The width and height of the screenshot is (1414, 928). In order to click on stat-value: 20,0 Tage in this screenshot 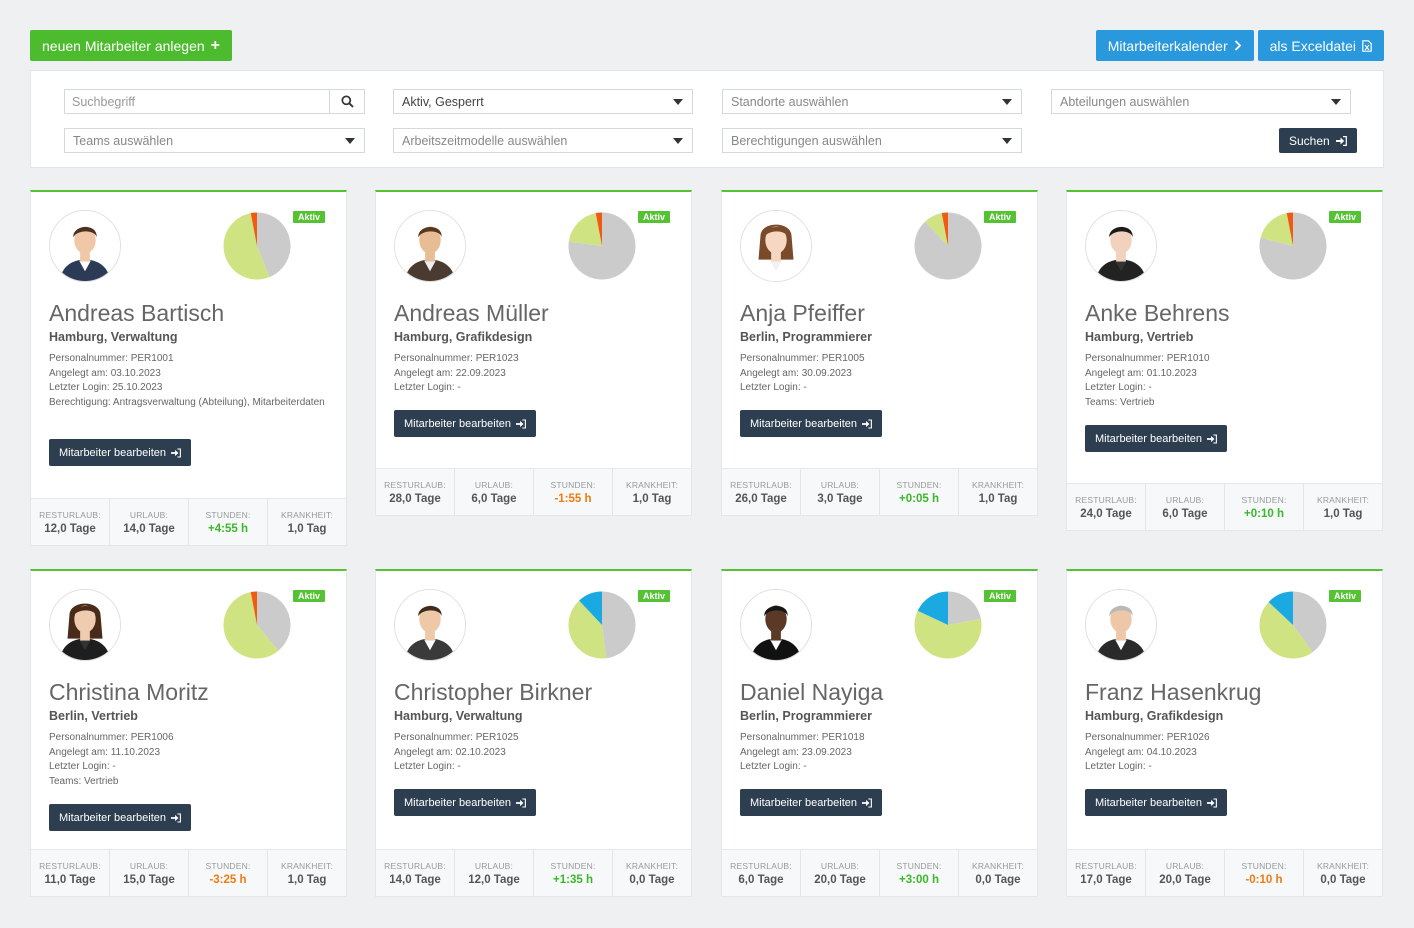, I will do `click(840, 879)`.